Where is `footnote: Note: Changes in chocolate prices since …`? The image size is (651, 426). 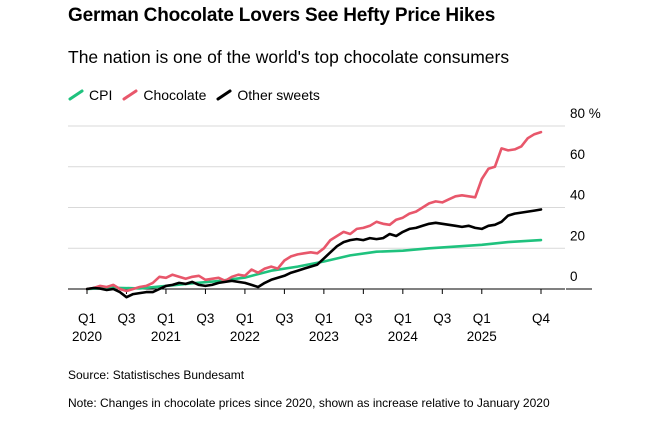 footnote: Note: Changes in chocolate prices since … is located at coordinates (309, 403).